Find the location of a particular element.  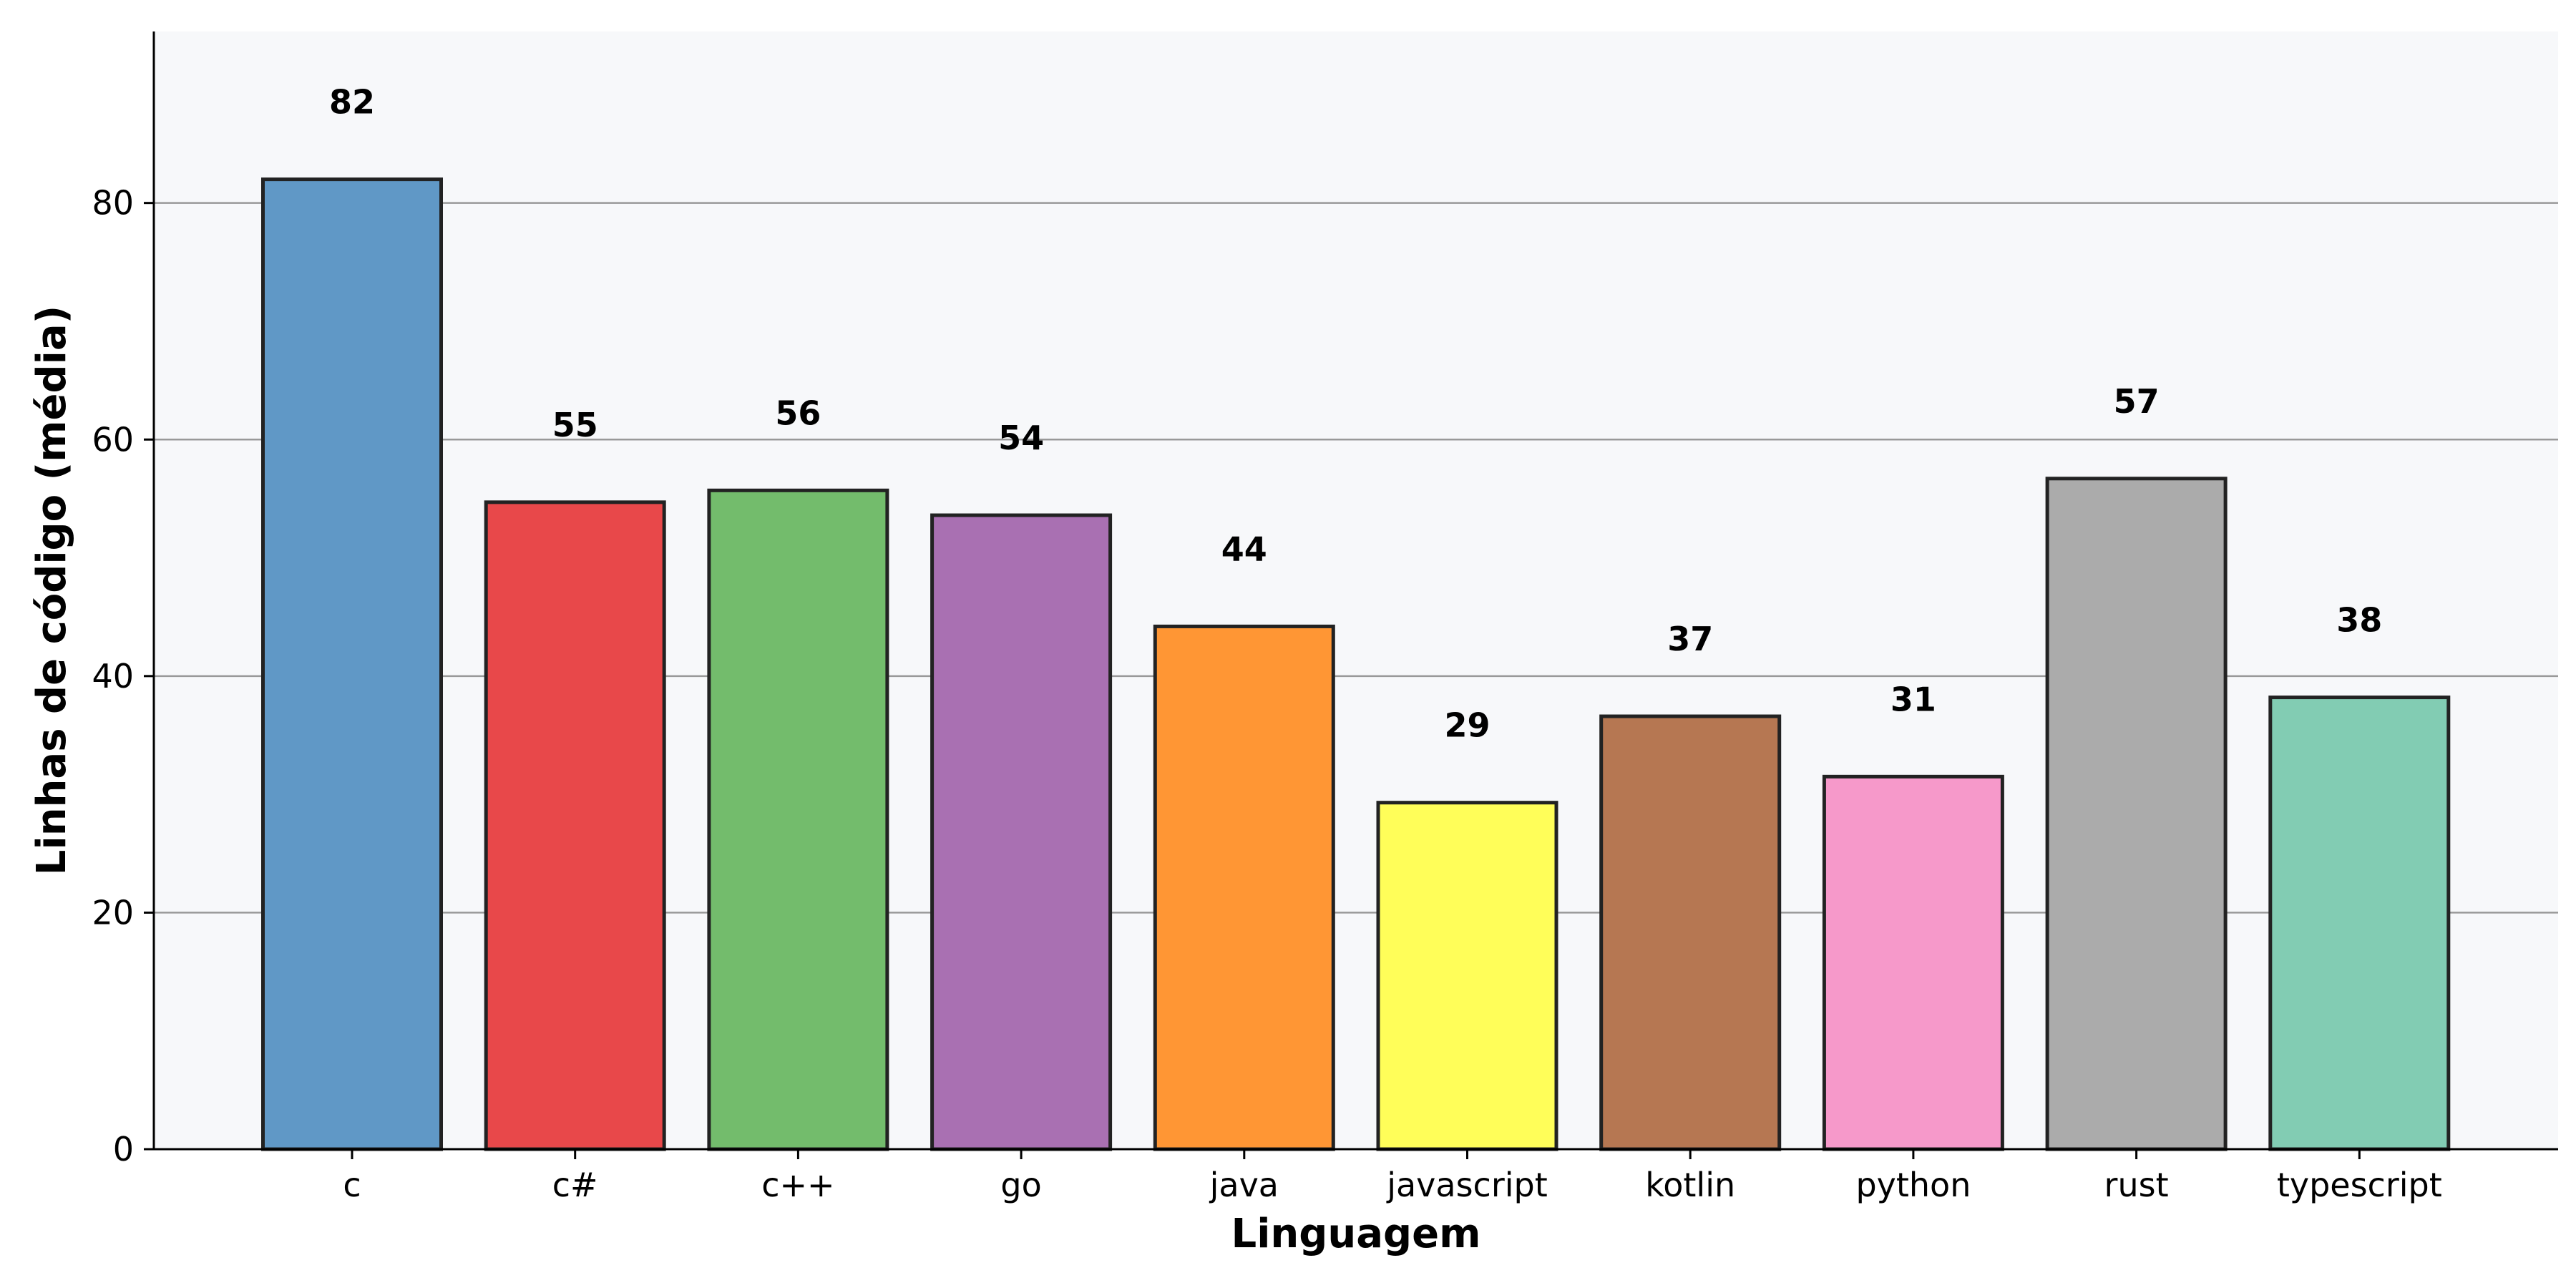

data-label-java: 44 is located at coordinates (1244, 549).